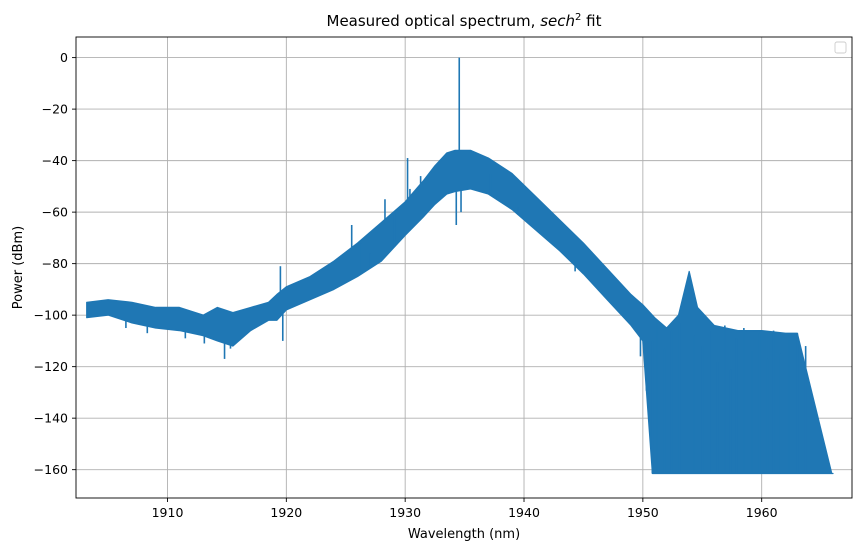  Describe the element at coordinates (405, 512) in the screenshot. I see `x-tick-label: 1930` at that location.